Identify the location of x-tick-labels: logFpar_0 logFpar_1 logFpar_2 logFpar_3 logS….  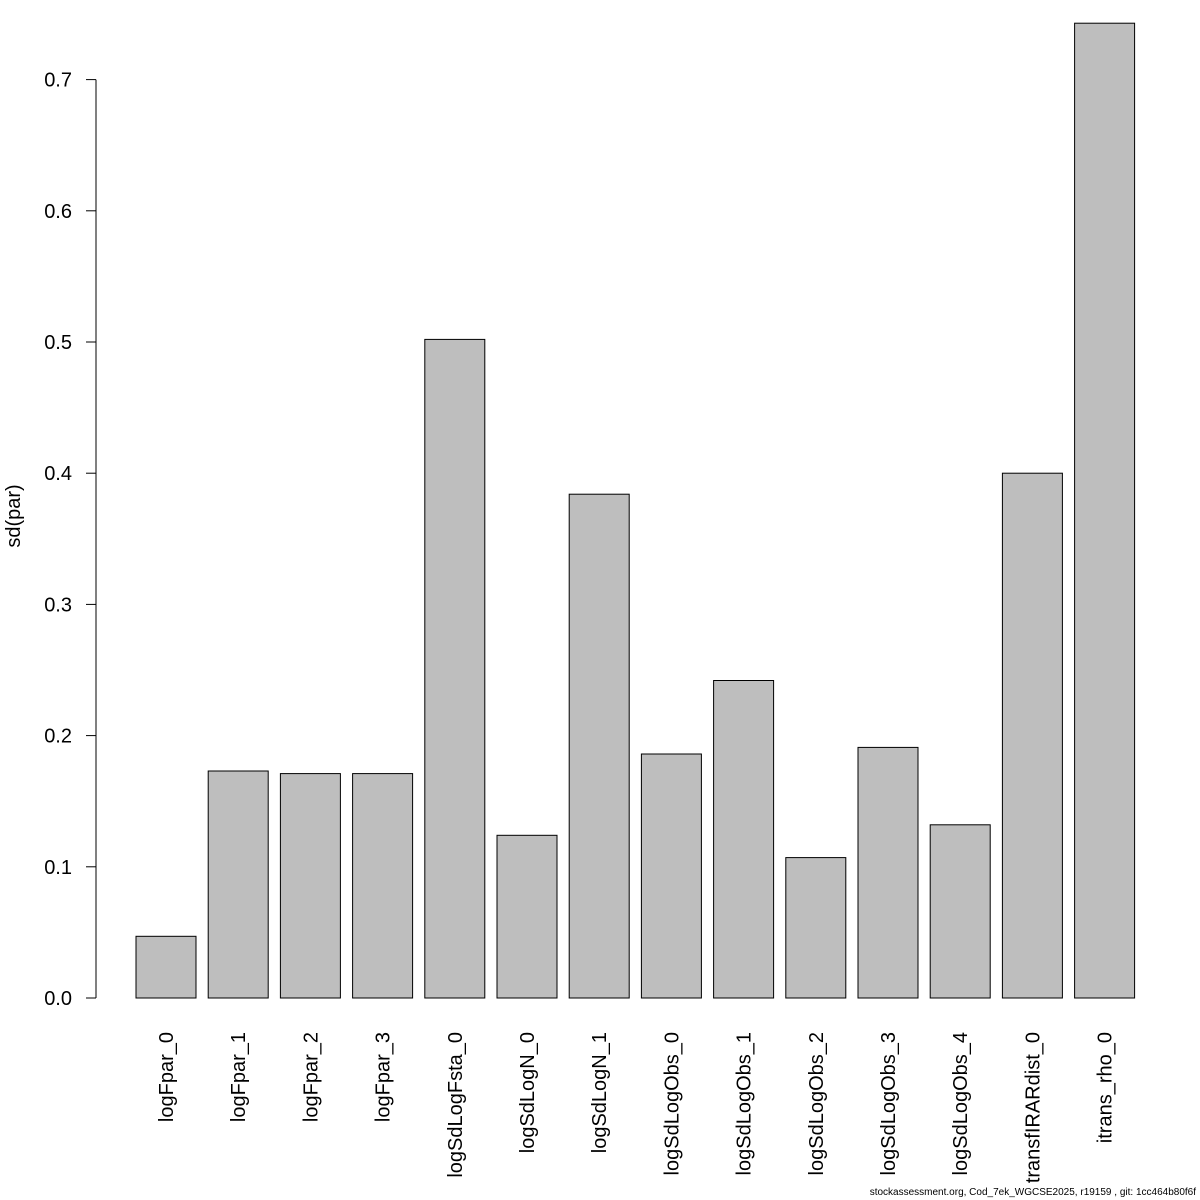
(636, 1107).